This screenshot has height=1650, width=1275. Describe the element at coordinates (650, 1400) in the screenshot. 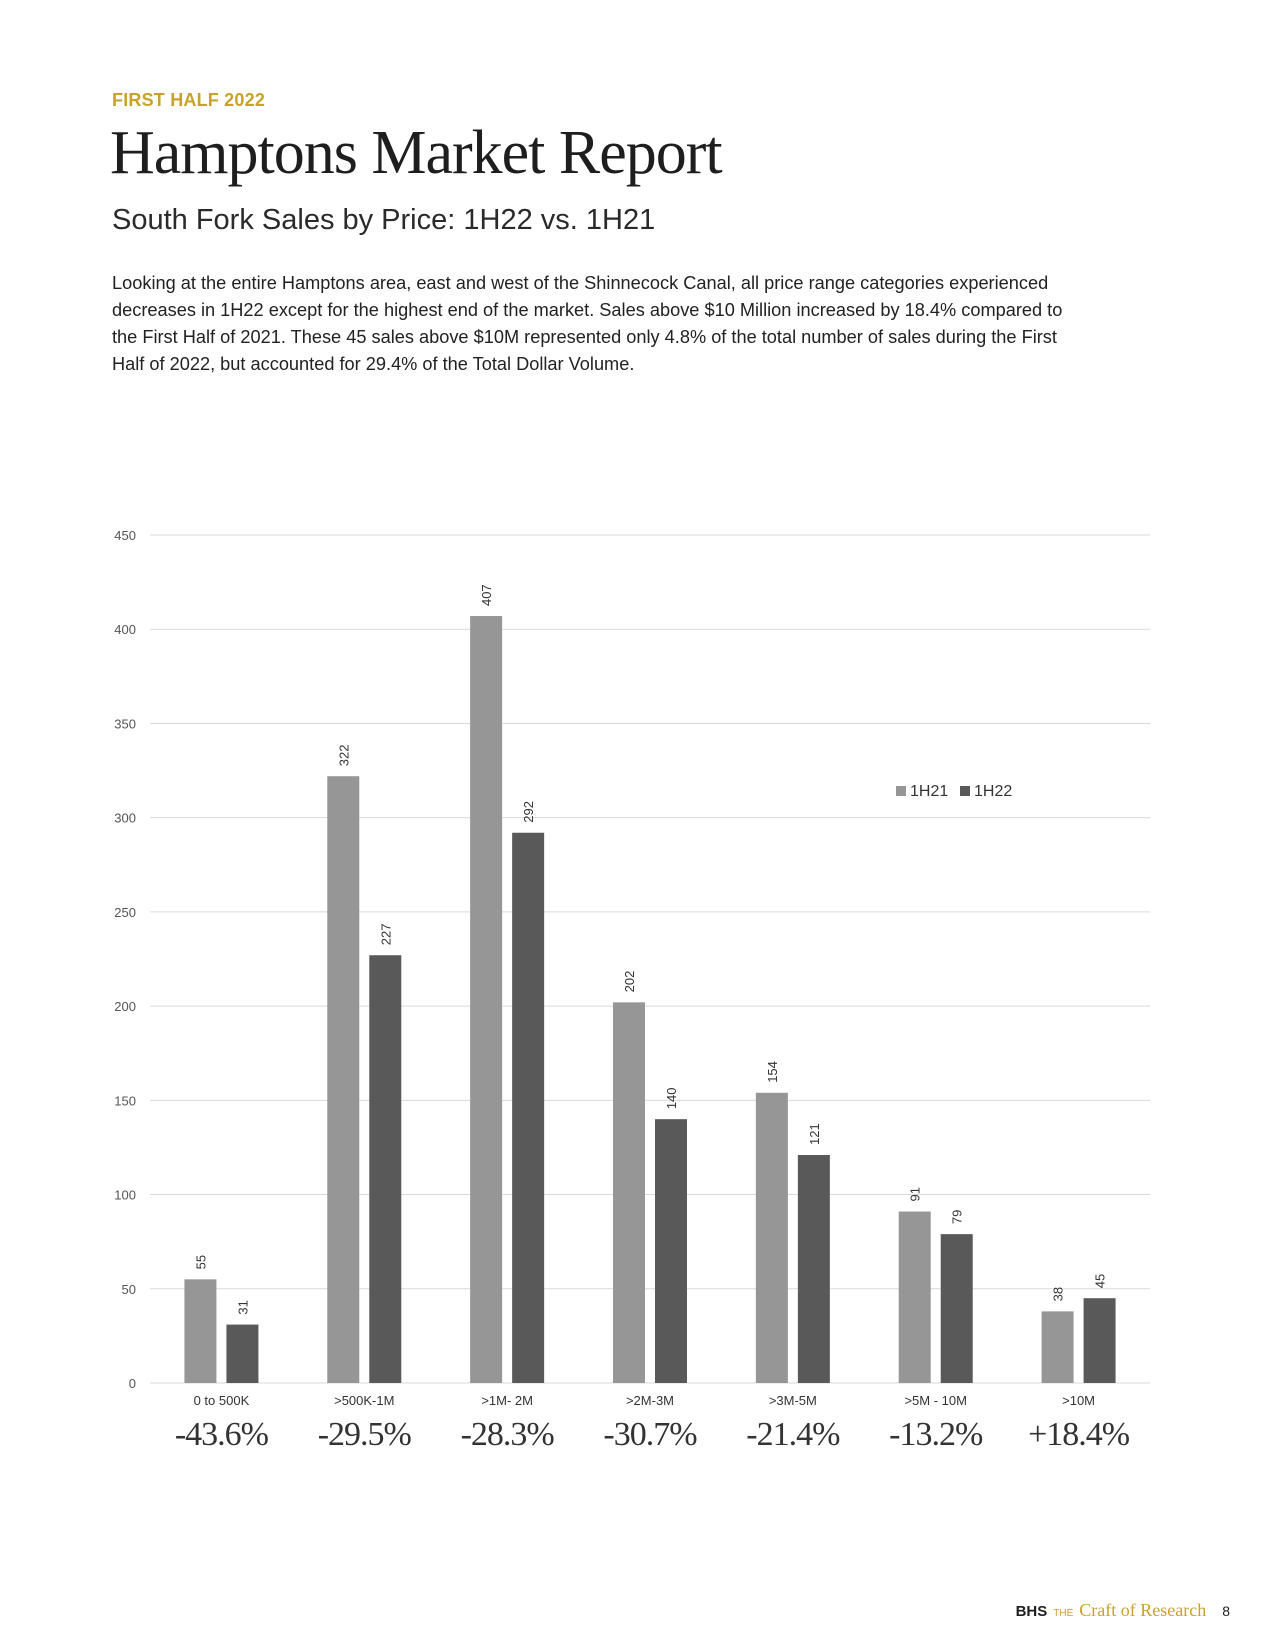

I see `x-tick-label: >2M-3M` at that location.